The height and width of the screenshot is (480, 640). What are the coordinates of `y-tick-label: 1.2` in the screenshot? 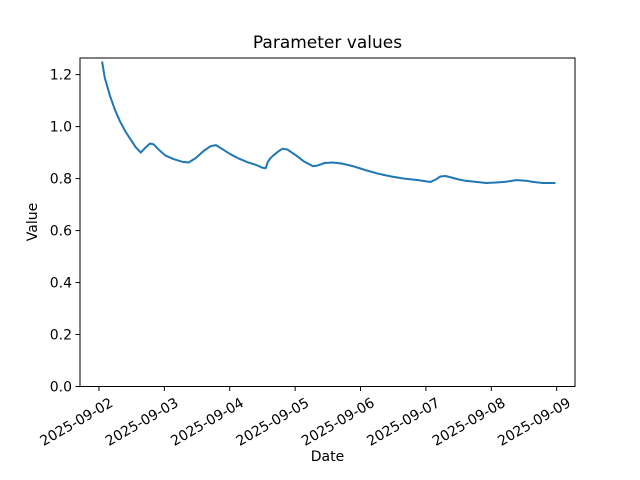 It's located at (61, 76).